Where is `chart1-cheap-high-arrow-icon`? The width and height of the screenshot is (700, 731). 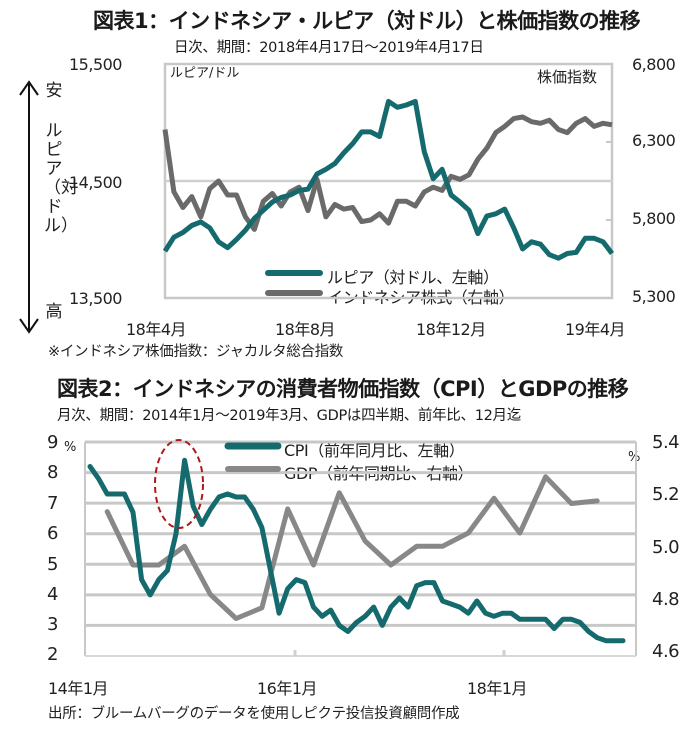
chart1-cheap-high-arrow-icon is located at coordinates (29, 207).